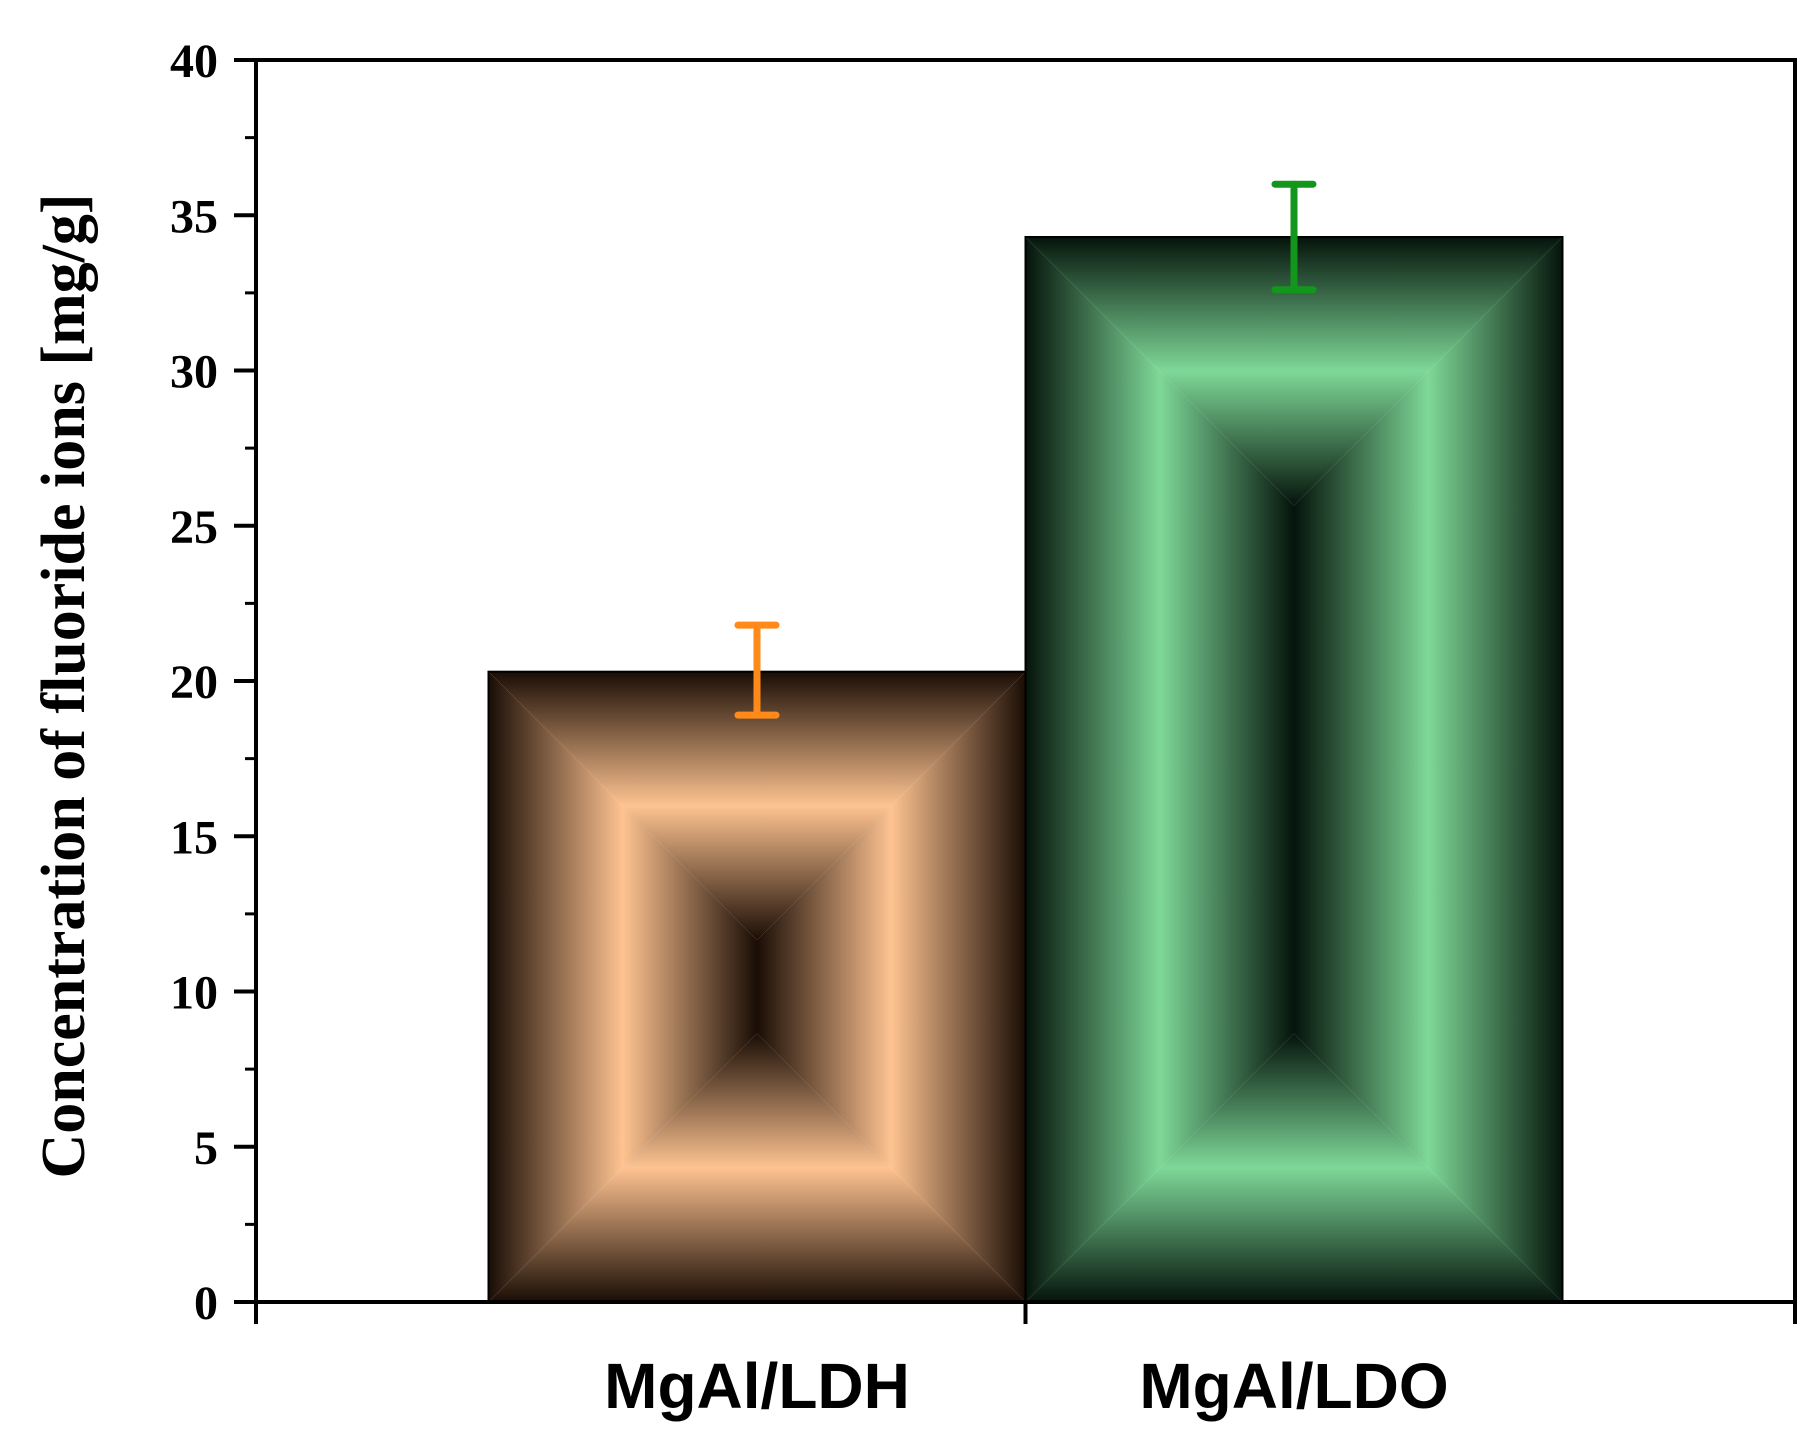  I want to click on x-tick-label: MgAl/LDH, so click(757, 1386).